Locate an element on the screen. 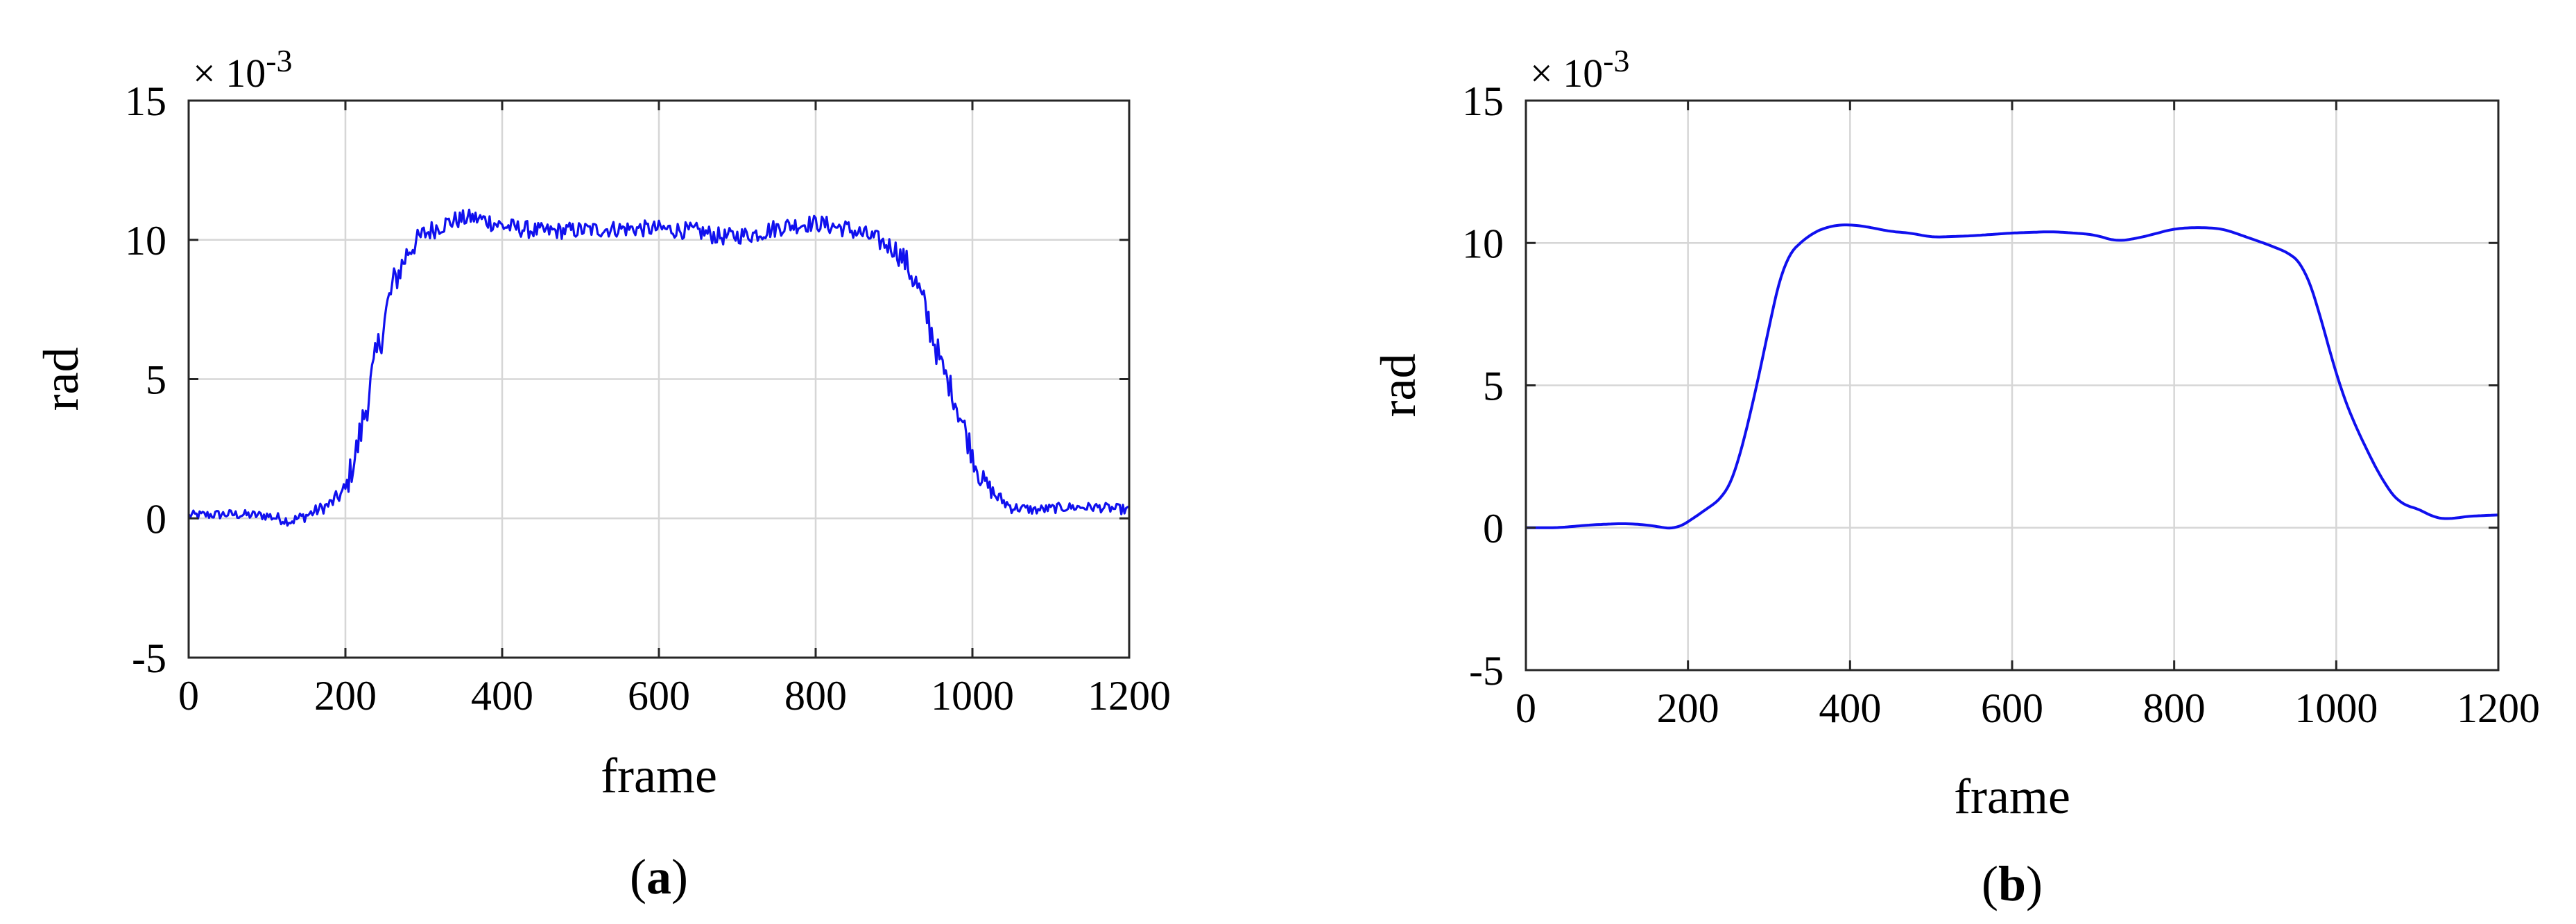 This screenshot has width=2576, height=924. panel-caption-letter: b is located at coordinates (2012, 884).